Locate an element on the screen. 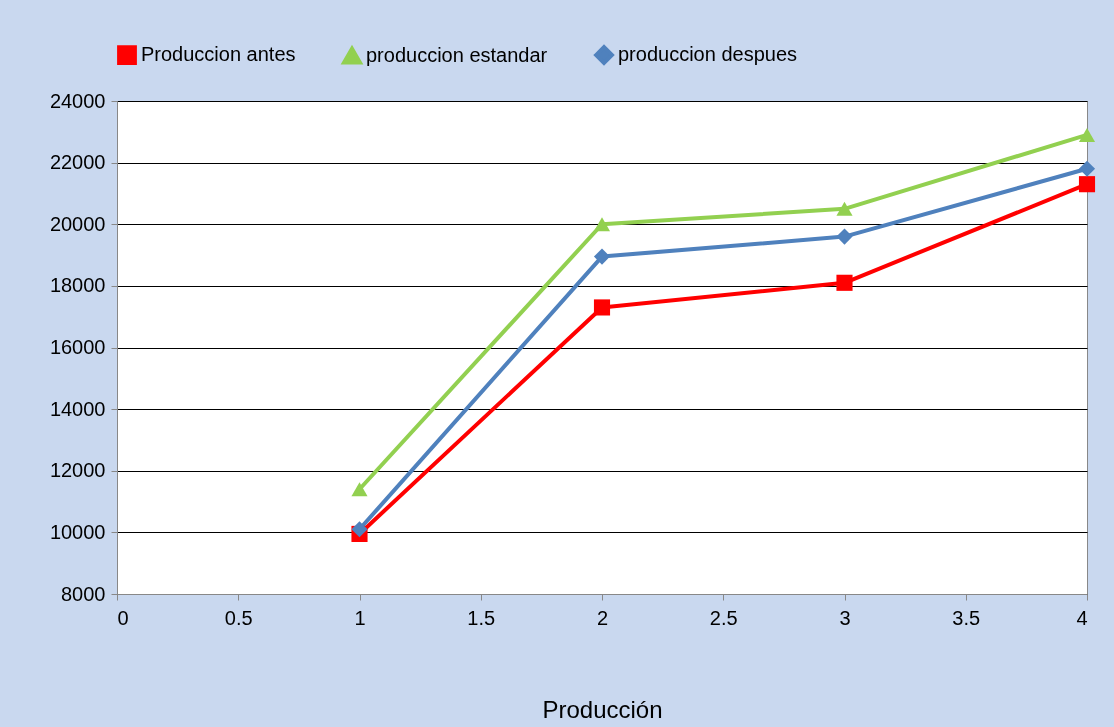  y-tick-label: 14000 is located at coordinates (77, 408).